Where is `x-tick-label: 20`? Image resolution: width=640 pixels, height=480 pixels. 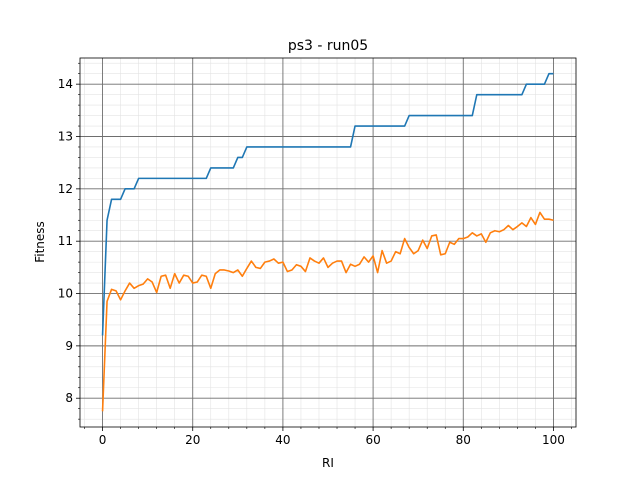 x-tick-label: 20 is located at coordinates (192, 440).